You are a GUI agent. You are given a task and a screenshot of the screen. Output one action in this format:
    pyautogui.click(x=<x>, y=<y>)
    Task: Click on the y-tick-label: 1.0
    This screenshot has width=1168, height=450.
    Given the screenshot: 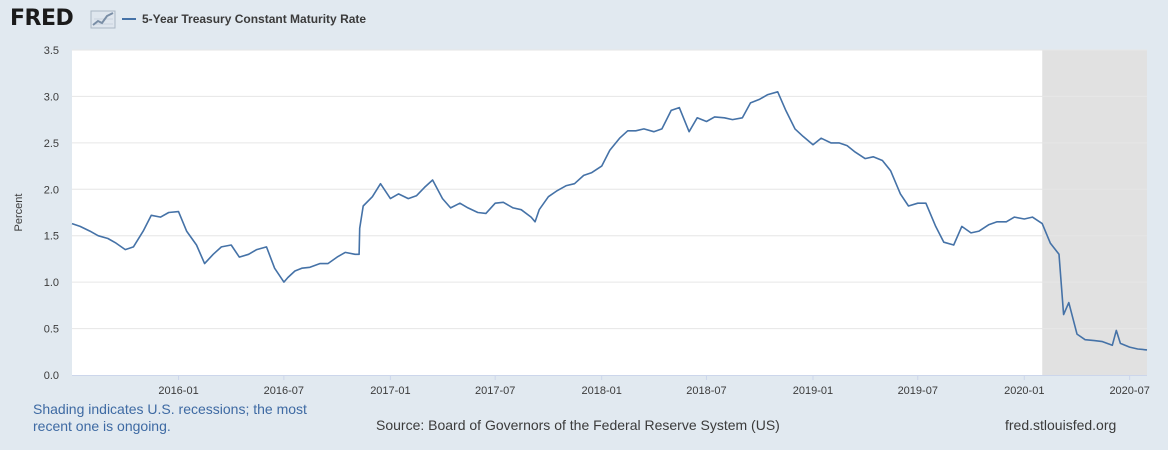 What is the action you would take?
    pyautogui.click(x=51, y=283)
    